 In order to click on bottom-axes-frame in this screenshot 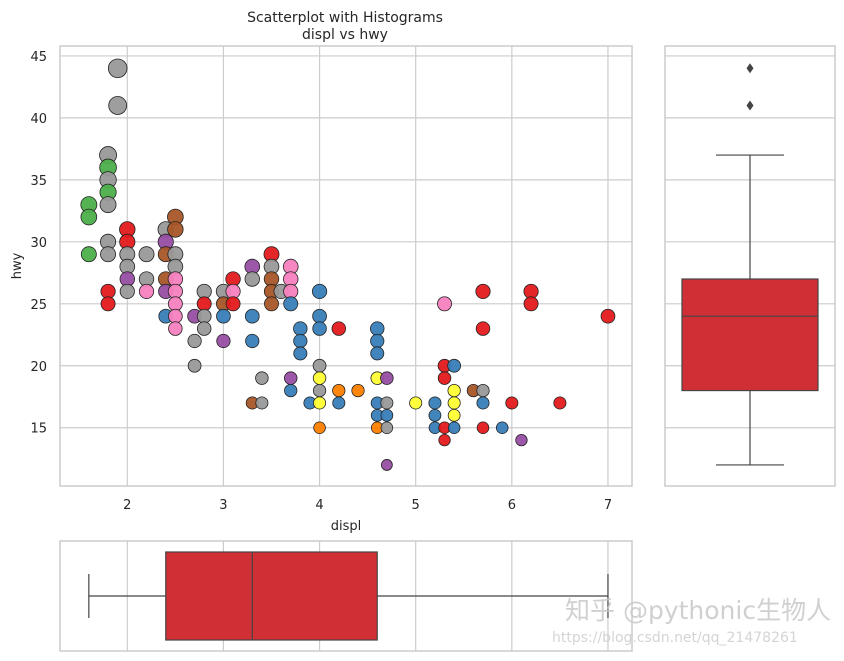, I will do `click(346, 596)`.